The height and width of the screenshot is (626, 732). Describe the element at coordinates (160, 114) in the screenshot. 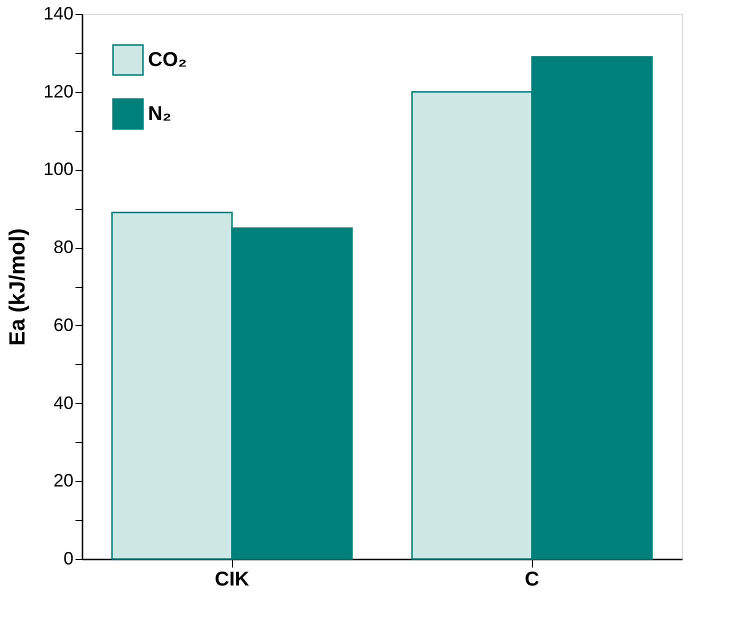

I see `legend-label: N₂` at that location.